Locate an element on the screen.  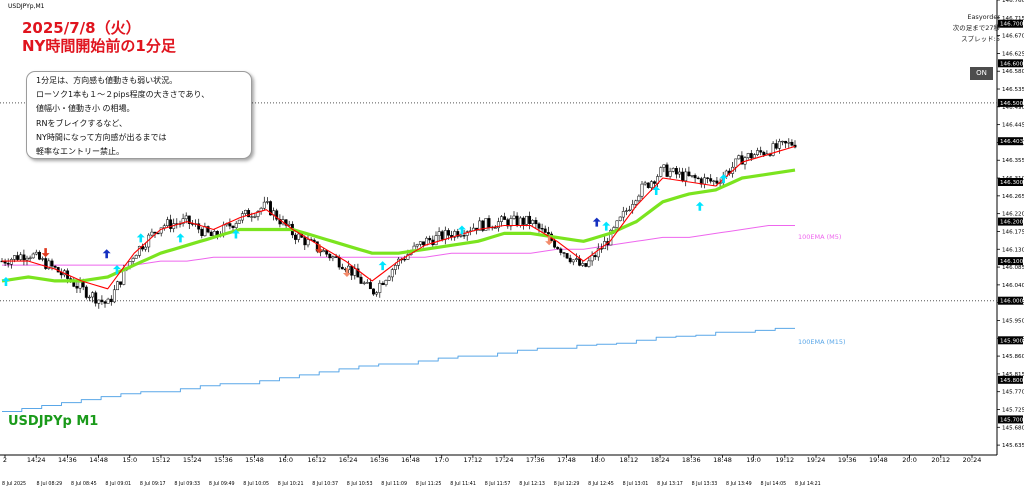
on-toggle-button: ON is located at coordinates (981, 73).